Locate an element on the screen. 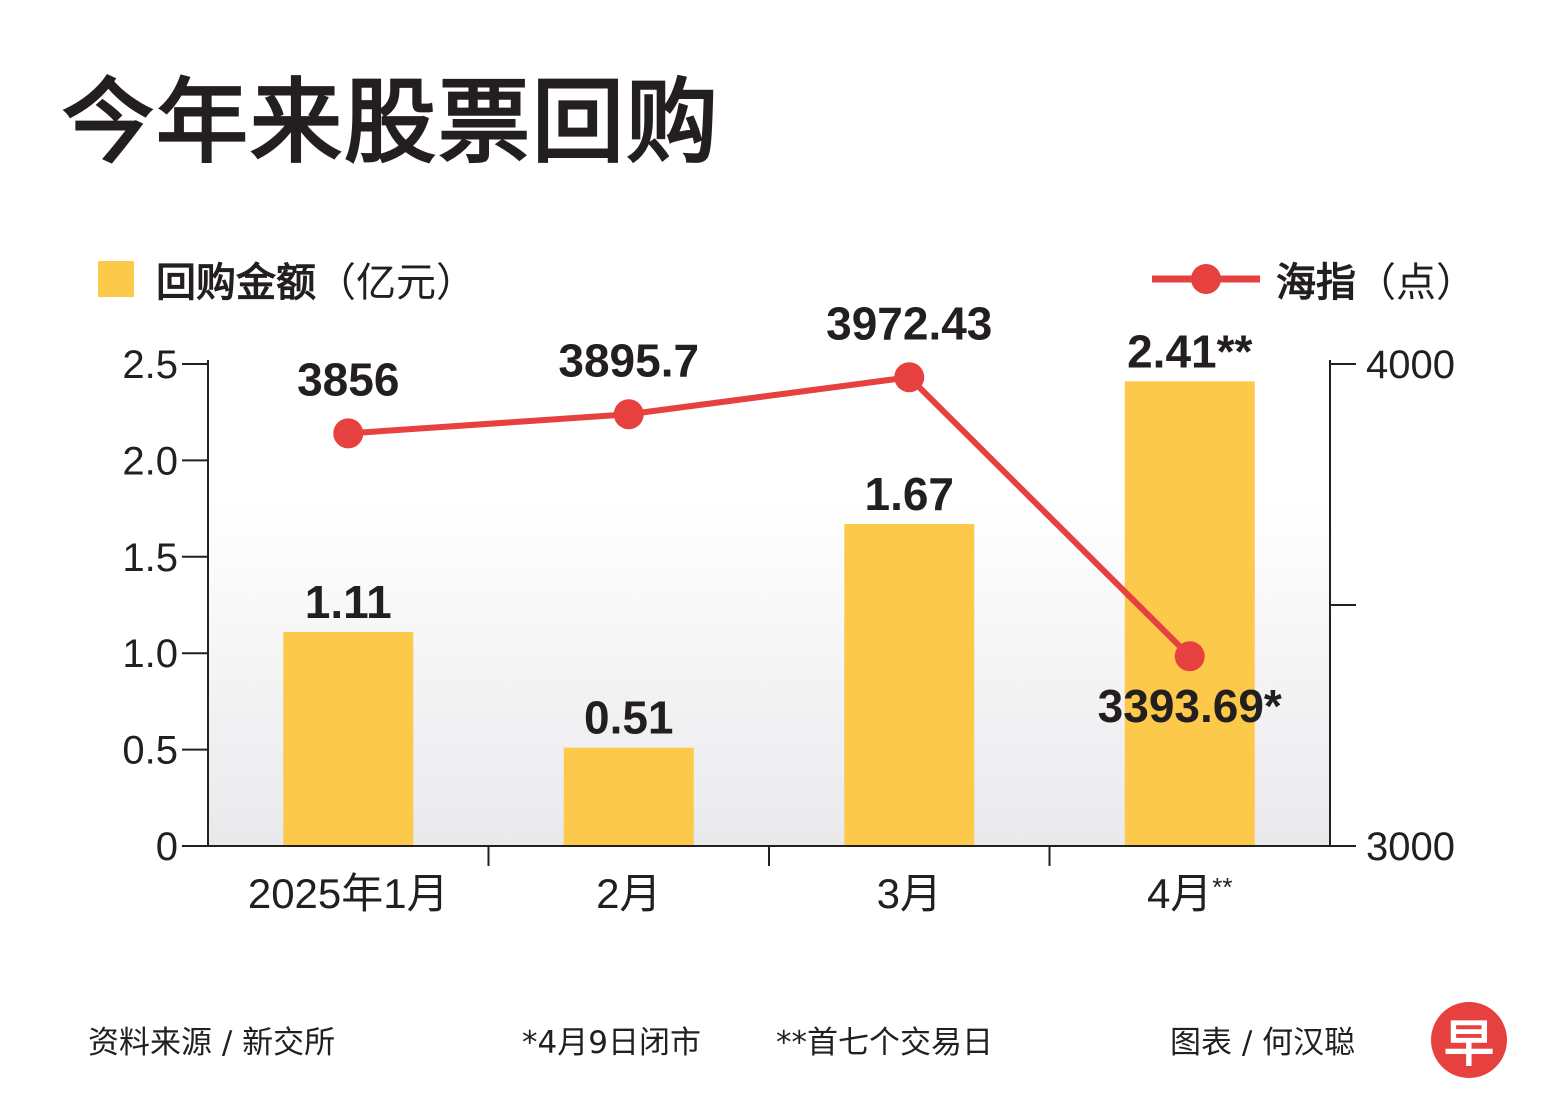  left-tick-label: 2.5 is located at coordinates (150, 365).